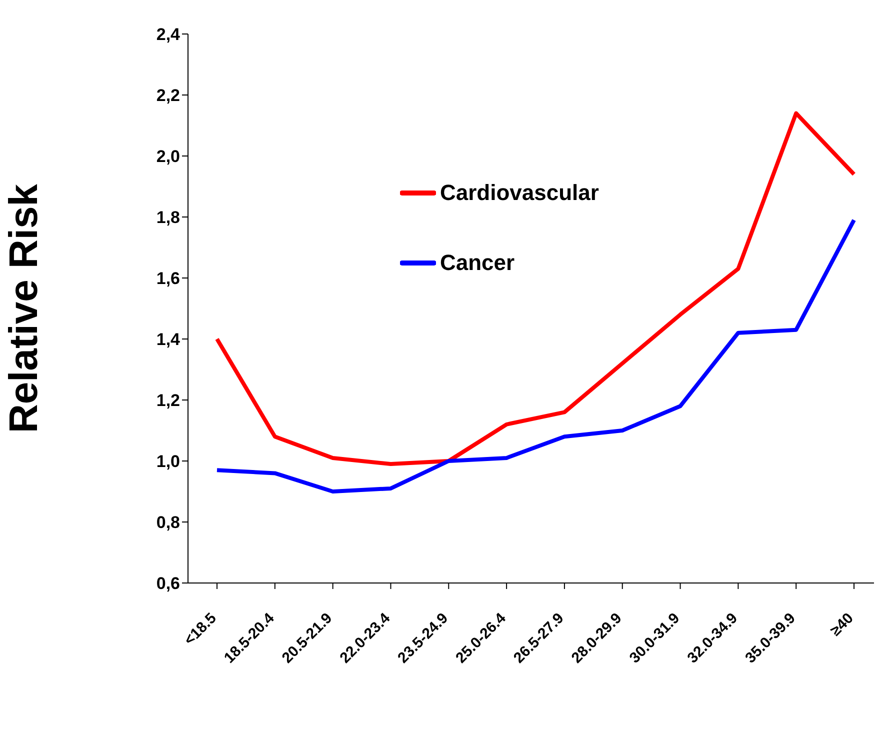 This screenshot has width=880, height=749. I want to click on y-tick-label: 2,0, so click(168, 156).